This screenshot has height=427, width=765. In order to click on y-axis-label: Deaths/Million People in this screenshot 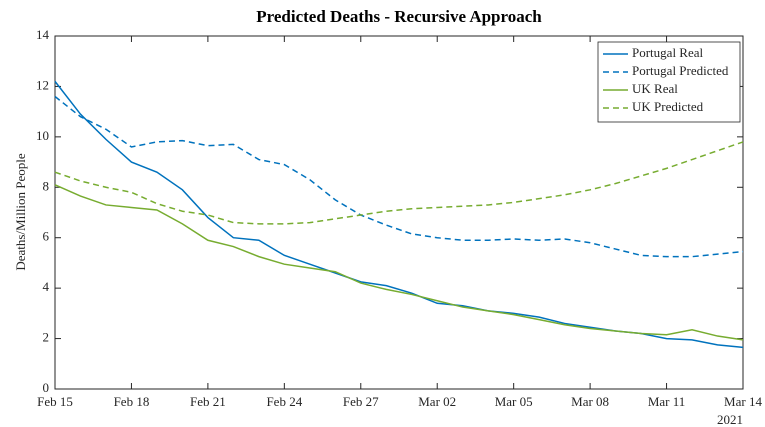, I will do `click(20, 212)`.